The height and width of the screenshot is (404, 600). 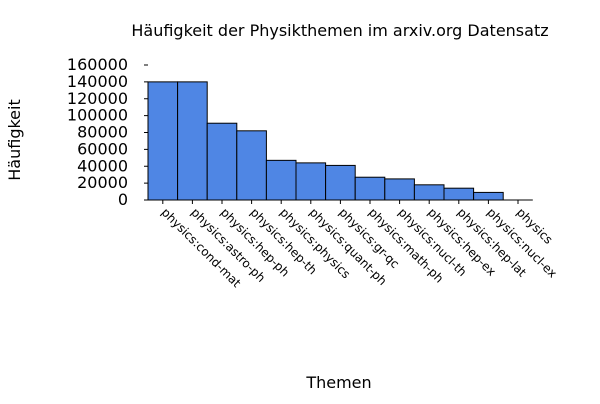 I want to click on y-tick-label: 120000, so click(x=97, y=98).